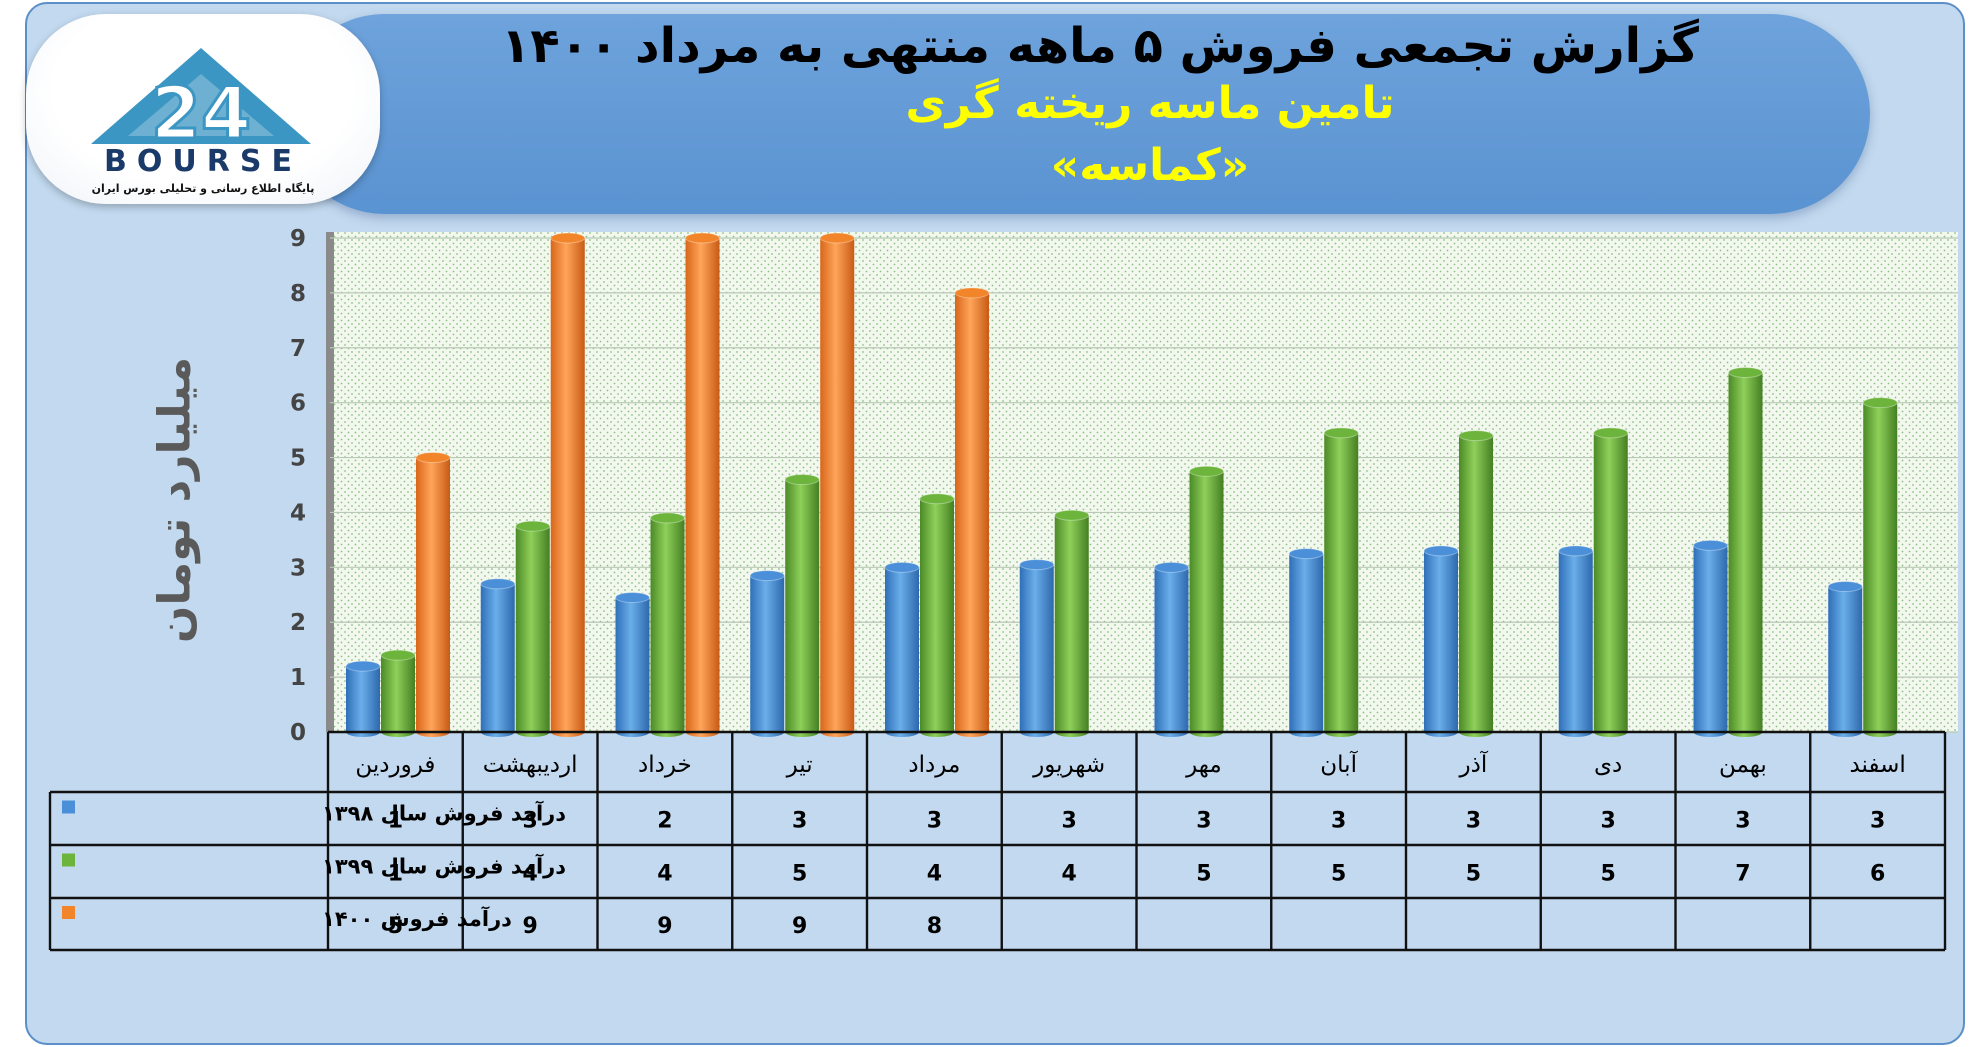  I want to click on y-tick-label: 7, so click(298, 349).